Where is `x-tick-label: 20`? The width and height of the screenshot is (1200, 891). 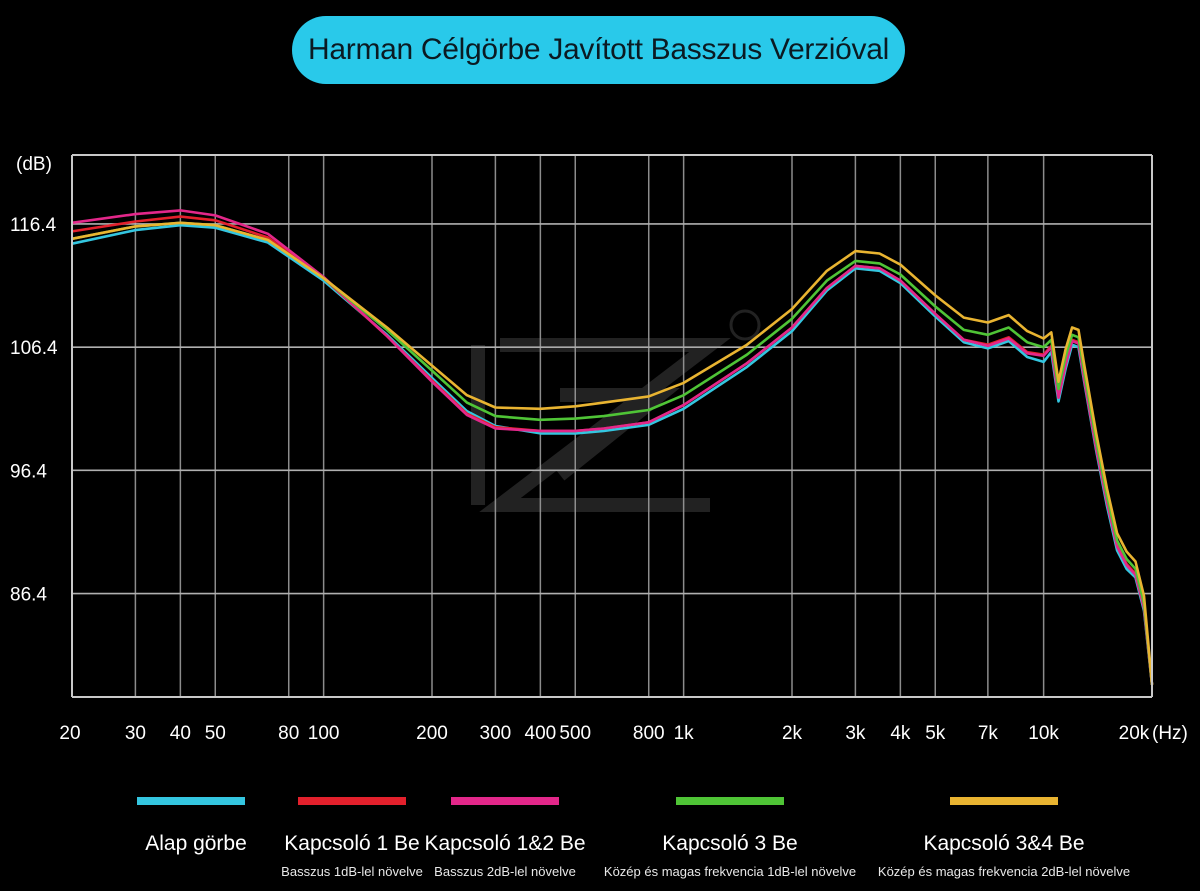 x-tick-label: 20 is located at coordinates (69, 733).